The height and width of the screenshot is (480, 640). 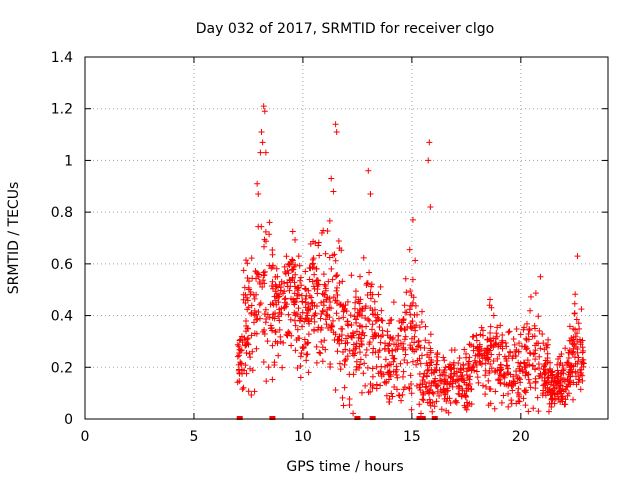 I want to click on y-tick-label: 1.2, so click(x=62, y=110).